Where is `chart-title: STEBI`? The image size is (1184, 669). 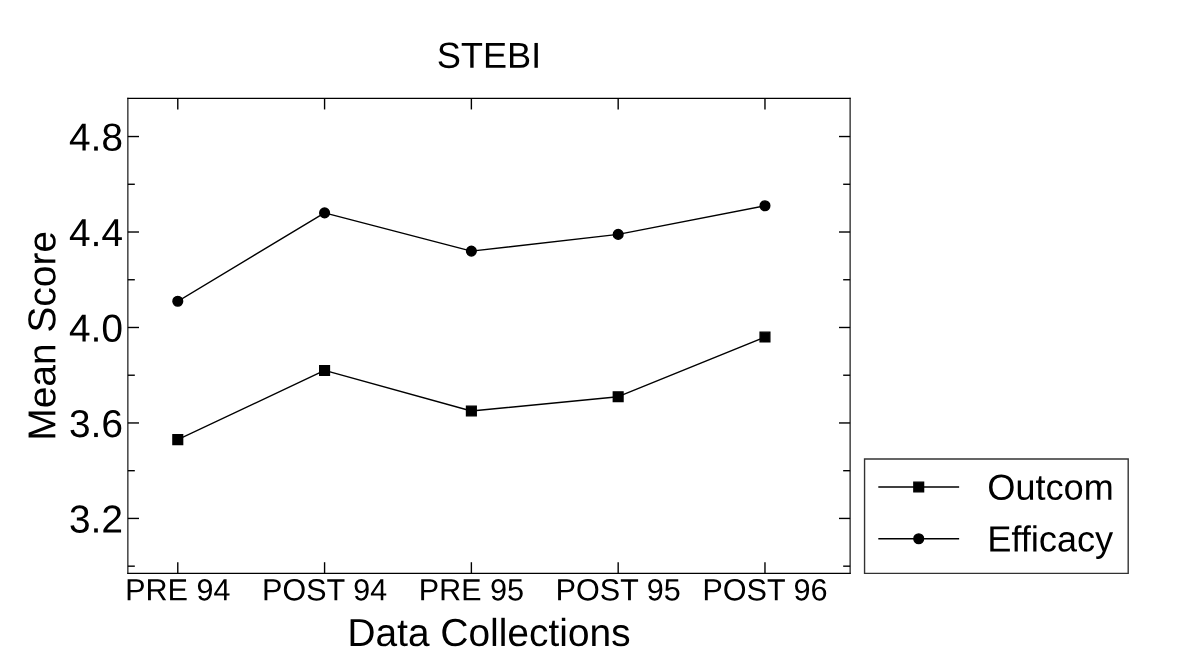
chart-title: STEBI is located at coordinates (488, 55).